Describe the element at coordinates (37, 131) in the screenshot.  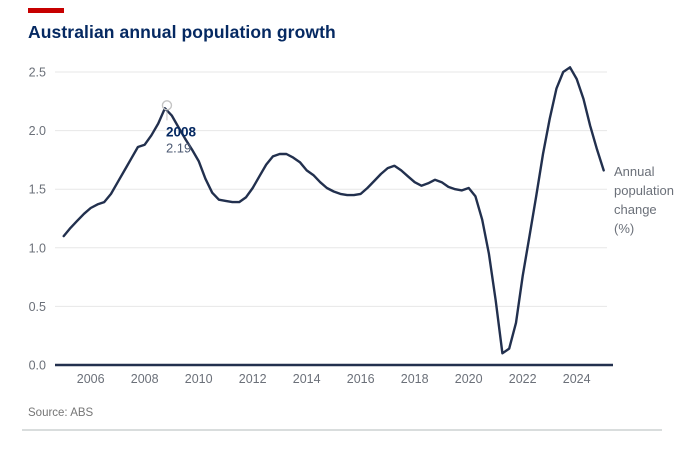
I see `y-tick-label-2.0: 2.0` at that location.